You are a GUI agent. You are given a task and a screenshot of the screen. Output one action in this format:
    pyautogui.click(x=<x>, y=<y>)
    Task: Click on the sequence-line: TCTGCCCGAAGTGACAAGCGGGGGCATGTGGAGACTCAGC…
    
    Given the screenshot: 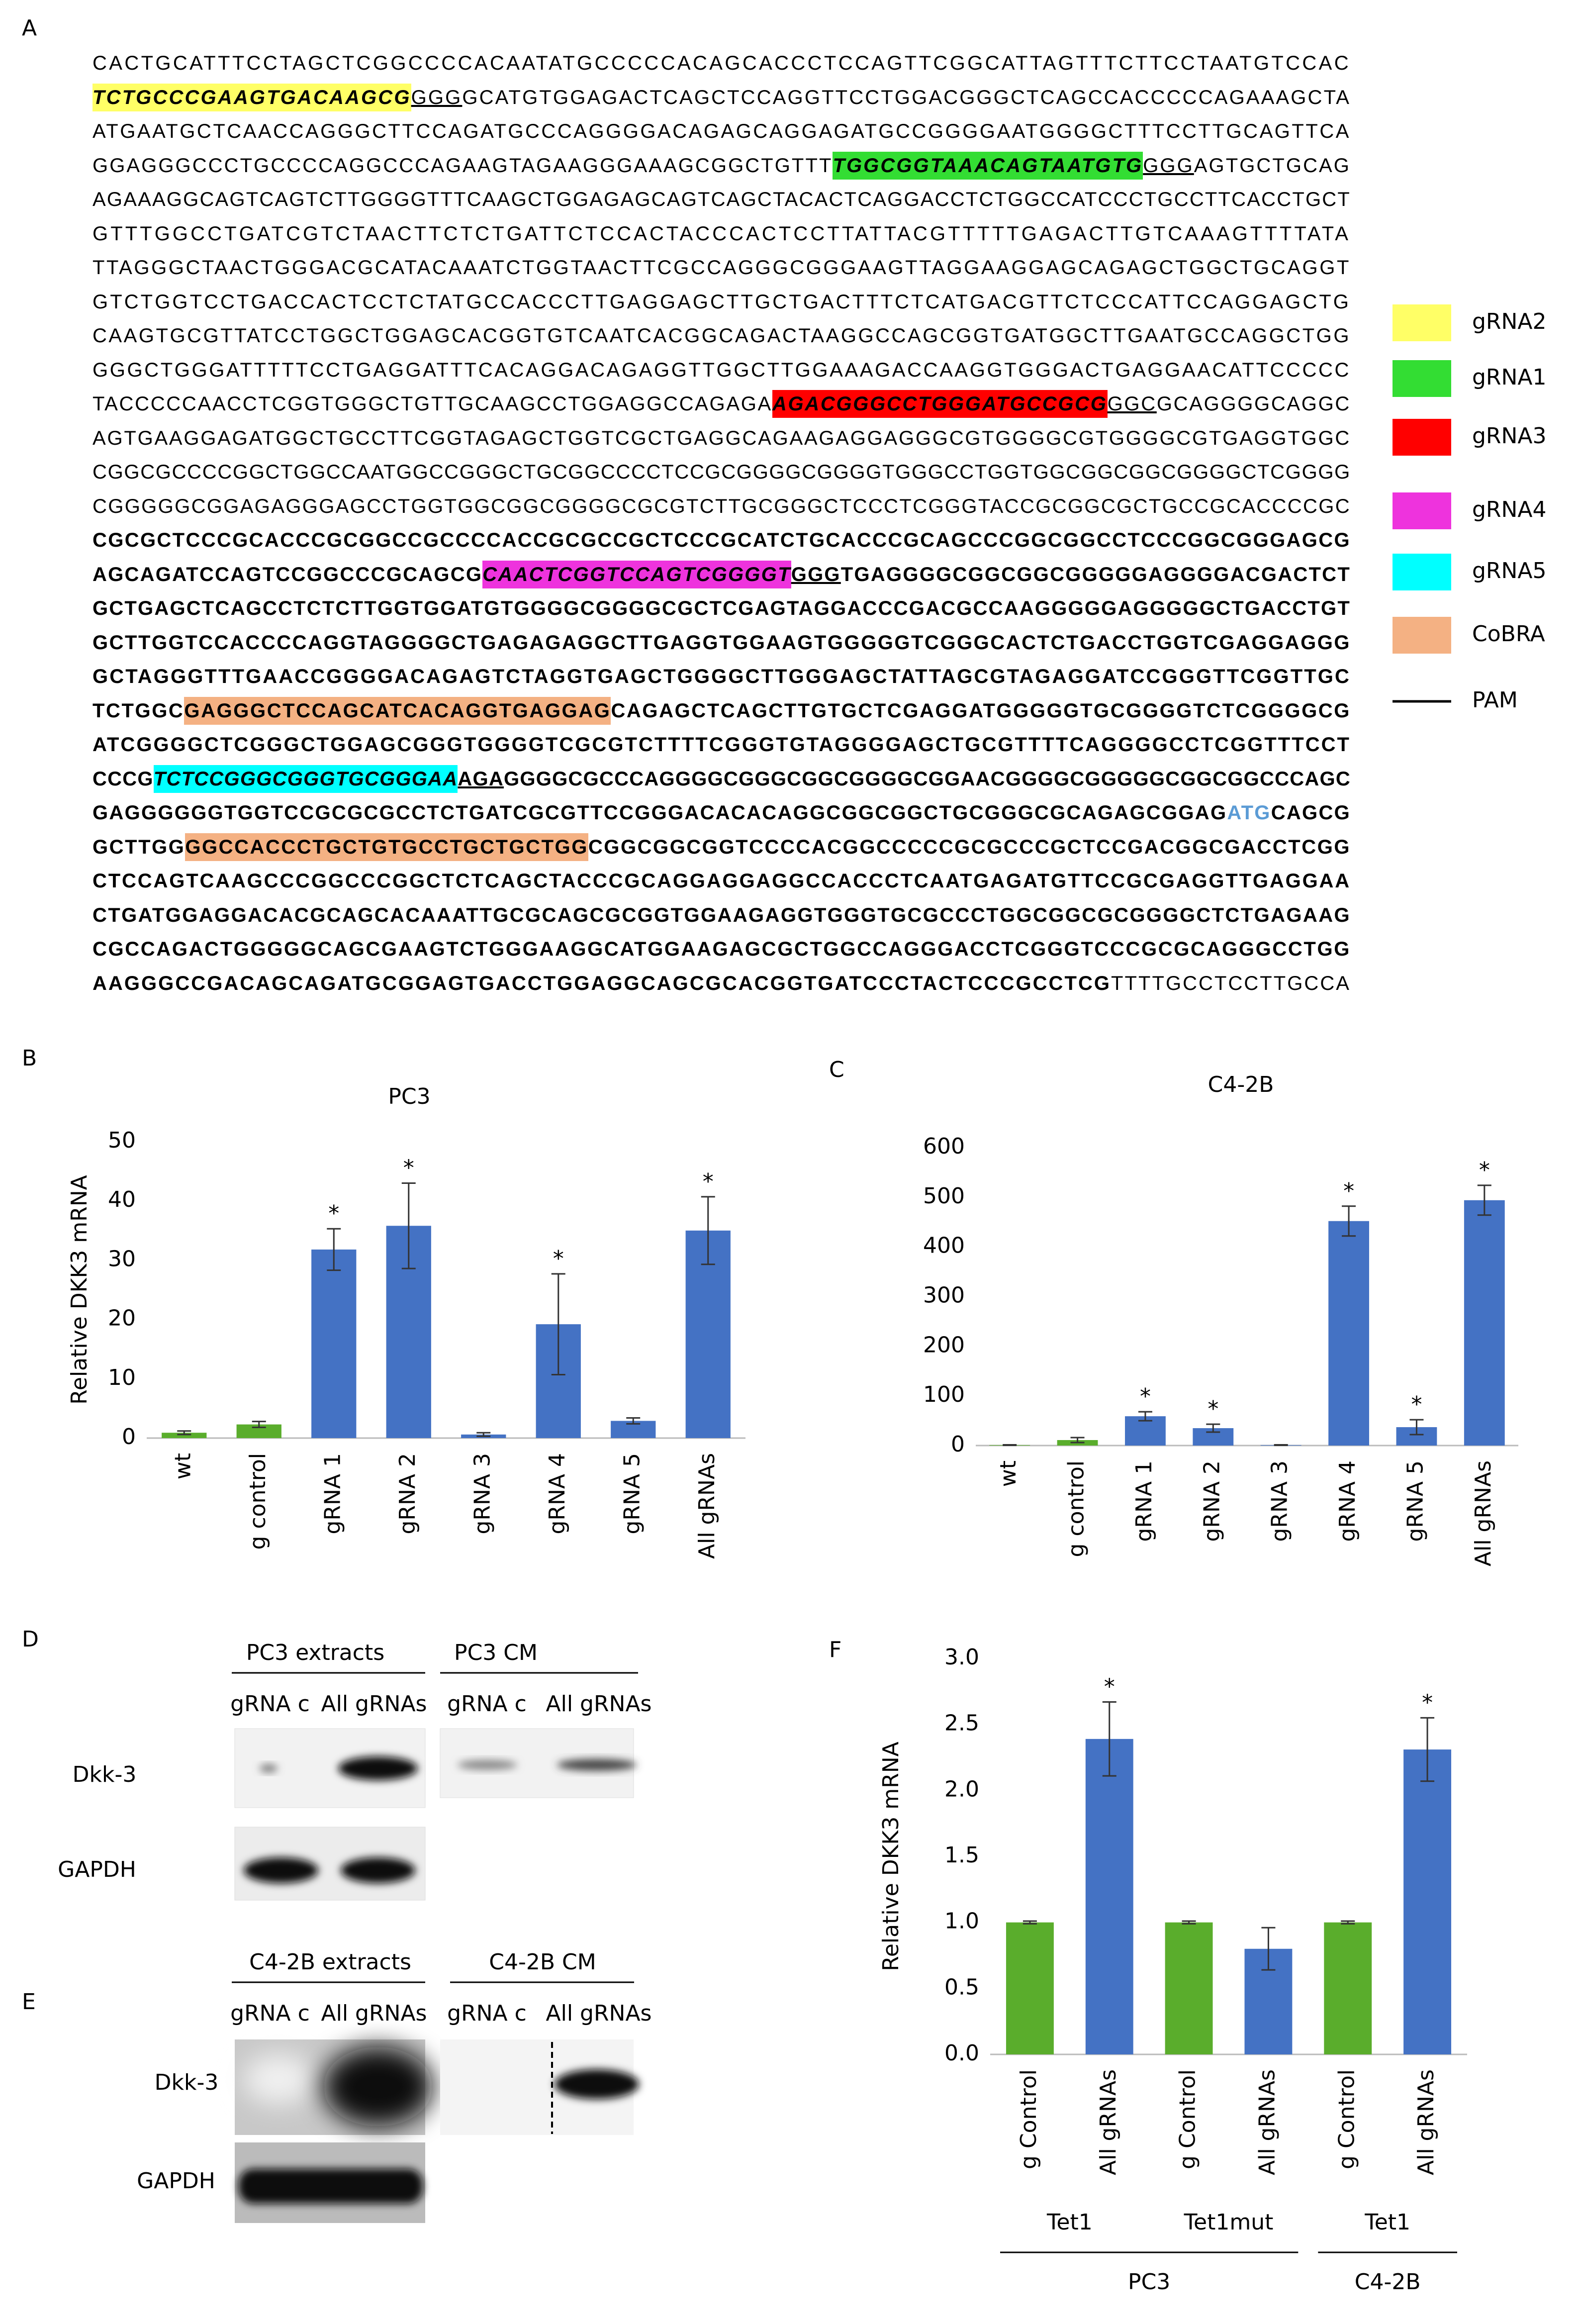 What is the action you would take?
    pyautogui.click(x=722, y=97)
    